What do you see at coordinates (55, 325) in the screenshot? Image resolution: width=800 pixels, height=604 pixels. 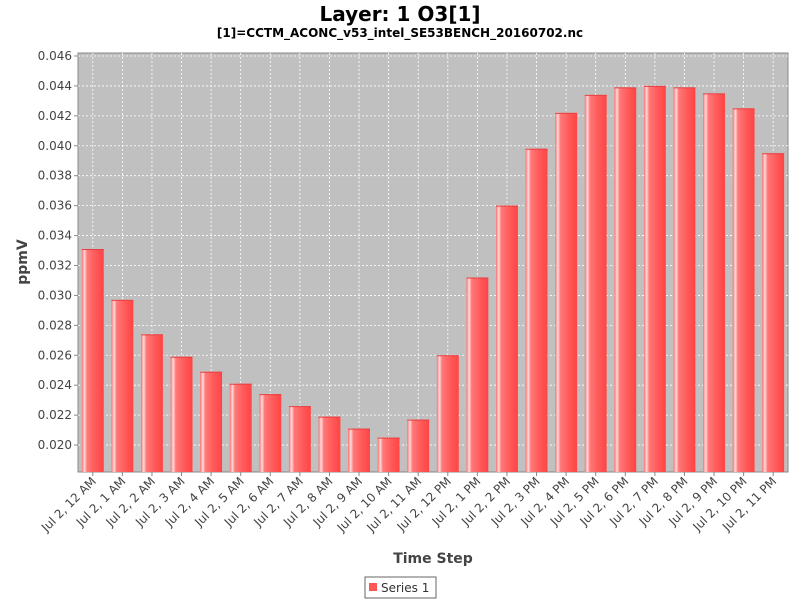 I see `y-tick-label: 0.028` at bounding box center [55, 325].